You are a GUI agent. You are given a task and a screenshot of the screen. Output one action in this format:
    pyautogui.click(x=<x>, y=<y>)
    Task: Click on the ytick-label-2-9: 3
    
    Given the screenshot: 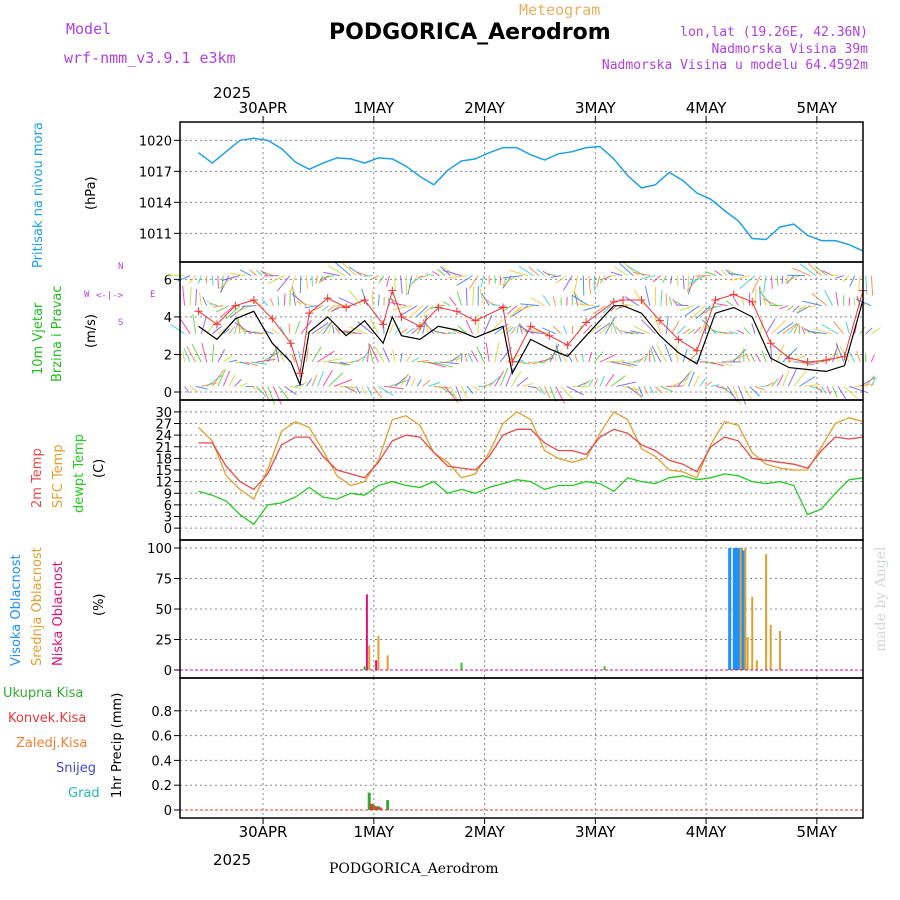 What is the action you would take?
    pyautogui.click(x=168, y=518)
    